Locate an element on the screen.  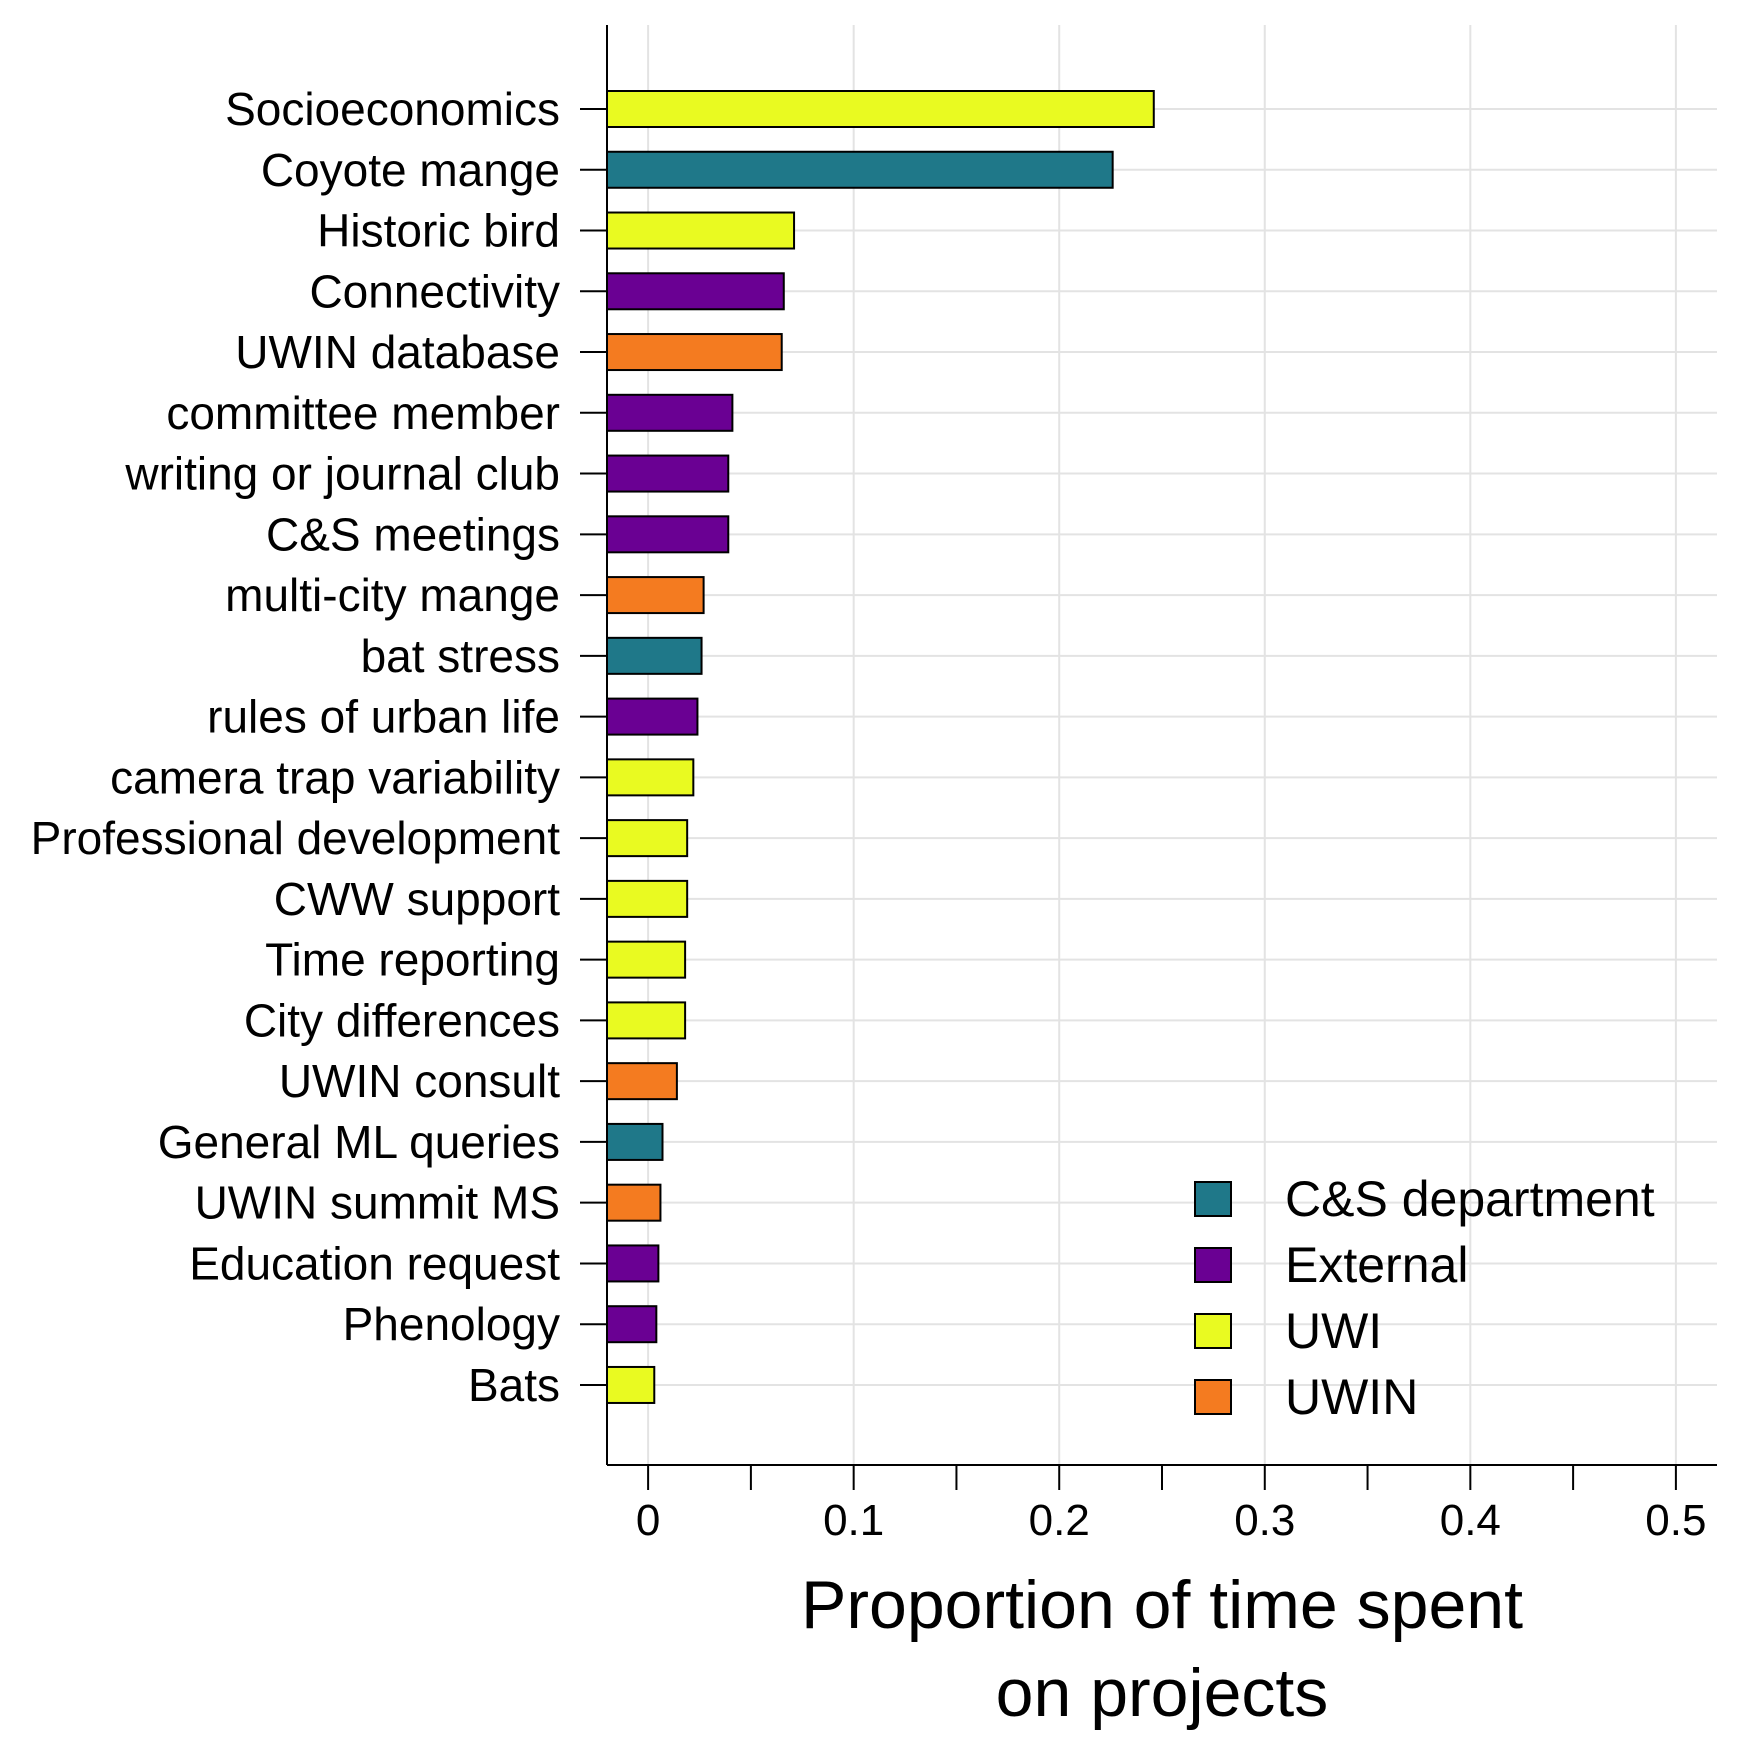
y-tick-label-rules-of-urban-life: rules of urban life is located at coordinates (383, 717).